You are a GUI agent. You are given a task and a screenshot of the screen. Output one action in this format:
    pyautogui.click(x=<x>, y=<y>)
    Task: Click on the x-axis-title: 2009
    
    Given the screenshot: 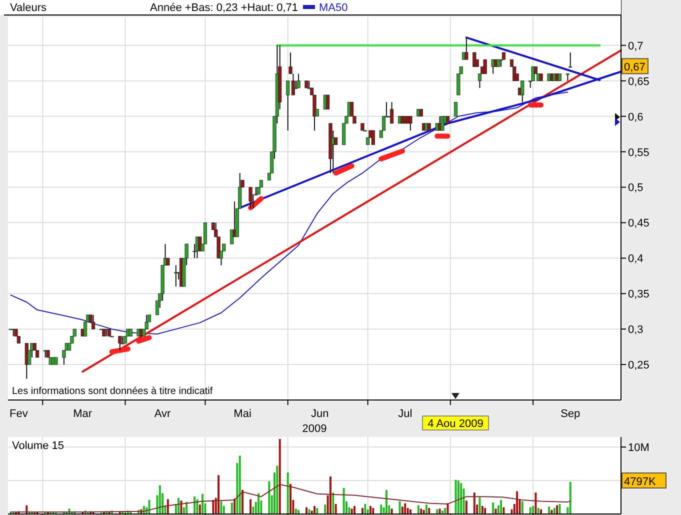 What is the action you would take?
    pyautogui.click(x=314, y=429)
    